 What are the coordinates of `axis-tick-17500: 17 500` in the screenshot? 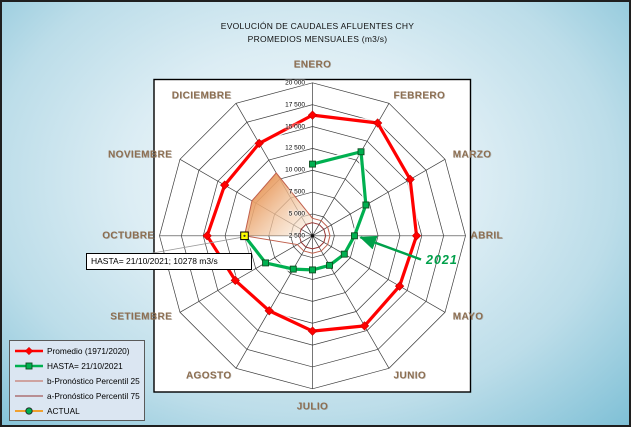 It's located at (295, 105).